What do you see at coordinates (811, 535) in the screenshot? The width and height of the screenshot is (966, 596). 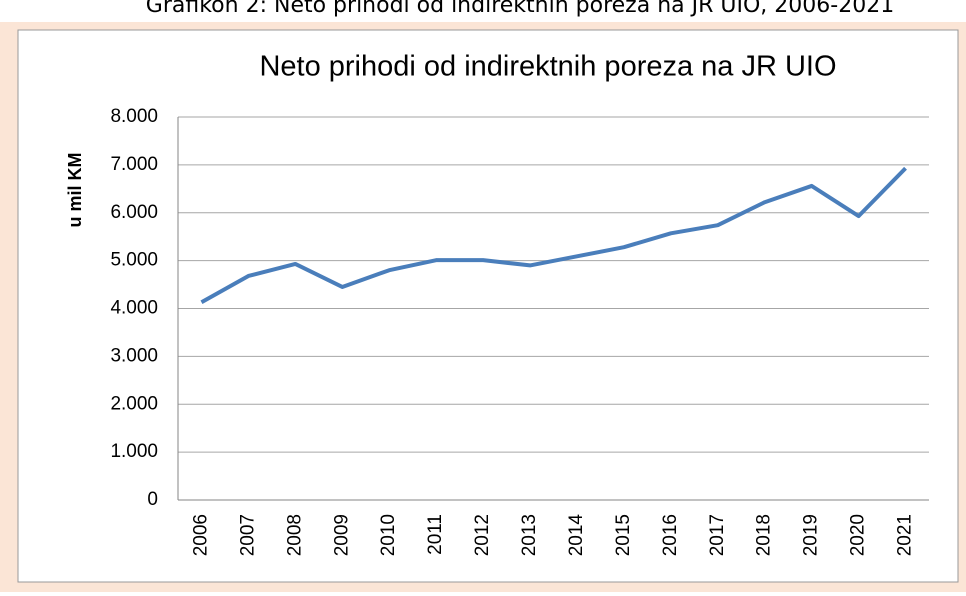 I see `x-tick-label: 2019` at bounding box center [811, 535].